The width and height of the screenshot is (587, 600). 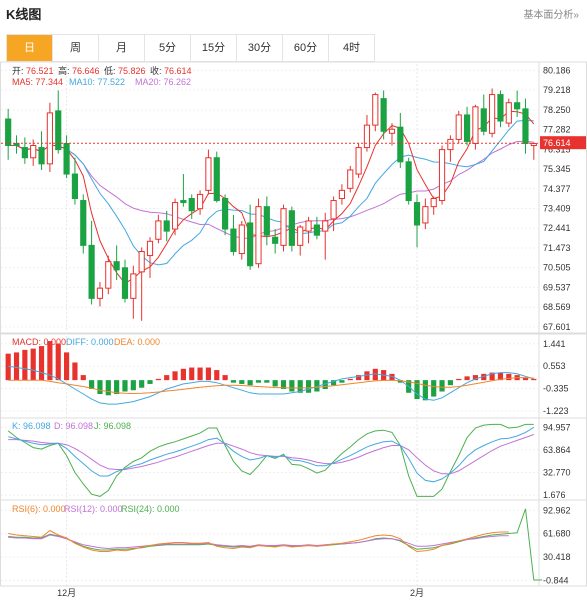 I want to click on kdj-y-tick: 32.770, so click(x=557, y=473).